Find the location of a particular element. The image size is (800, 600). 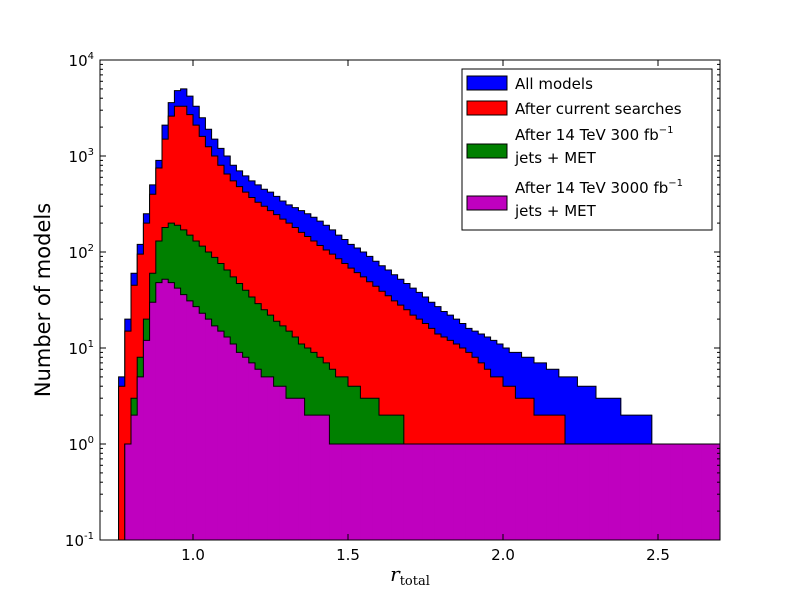

y-tick-label: 10² is located at coordinates (81, 252).